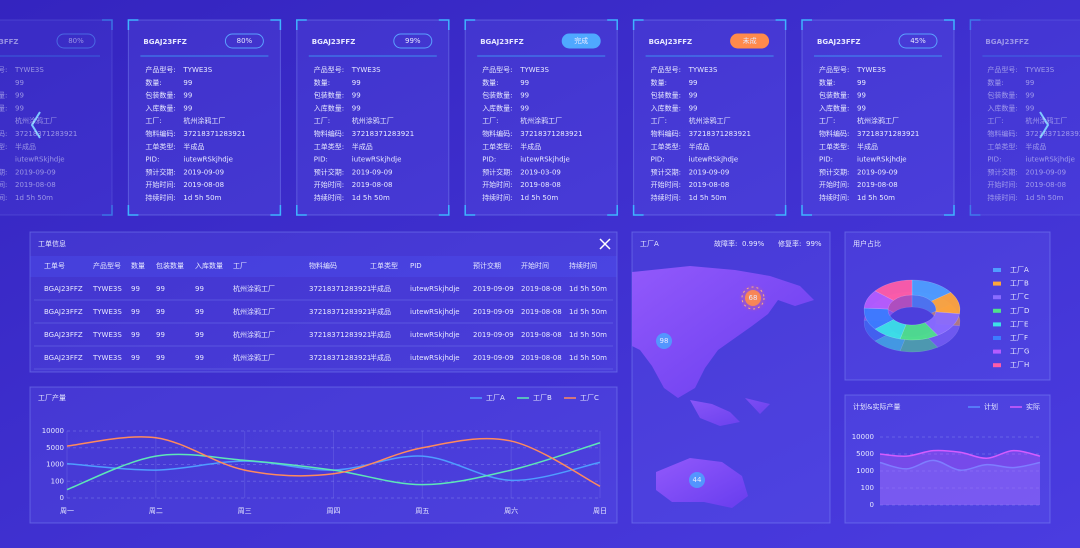 This screenshot has width=1080, height=548. I want to click on card-label: 开始时间:, so click(160, 184).